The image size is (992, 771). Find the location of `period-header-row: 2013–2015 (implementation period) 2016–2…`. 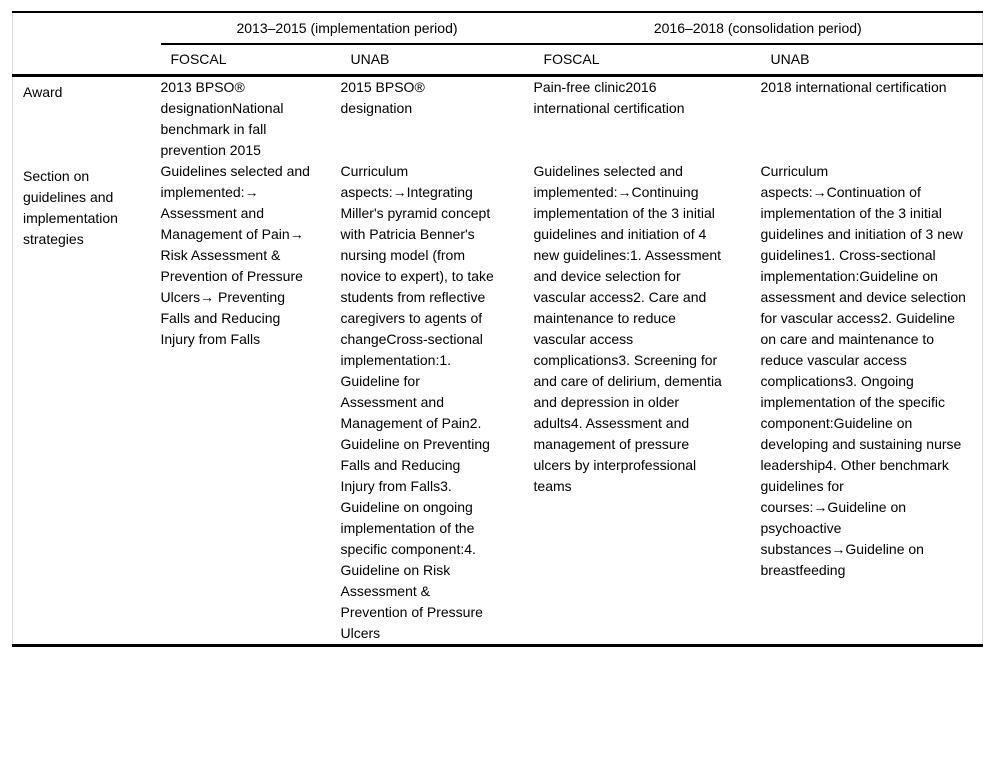

period-header-row: 2013–2015 (implementation period) 2016–2… is located at coordinates (498, 28).